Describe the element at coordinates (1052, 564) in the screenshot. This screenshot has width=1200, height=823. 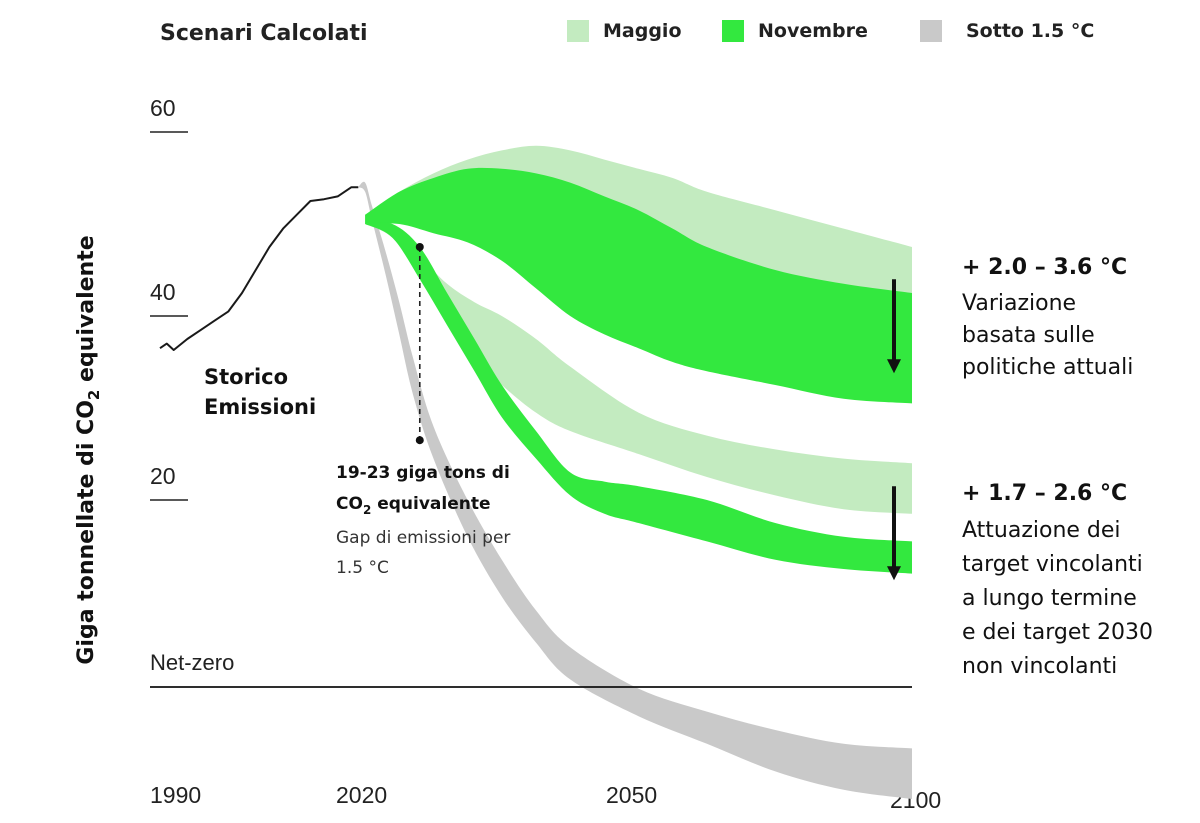
I see `annotation-line-targets-2: target vincolanti` at that location.